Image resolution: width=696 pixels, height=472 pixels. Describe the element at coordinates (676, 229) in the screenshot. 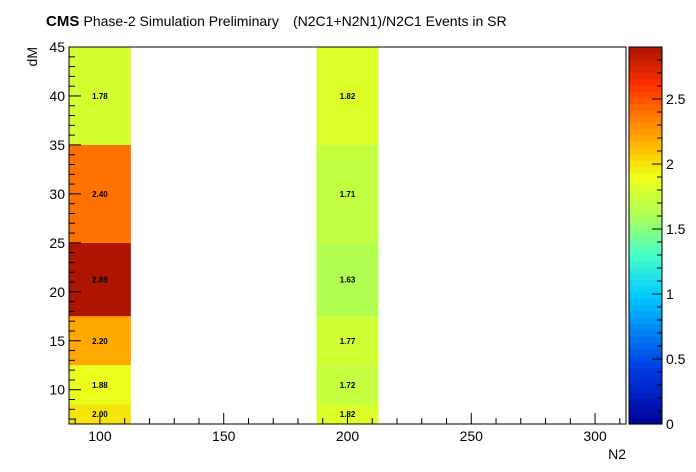

I see `palette-tick-label: 1.5` at that location.